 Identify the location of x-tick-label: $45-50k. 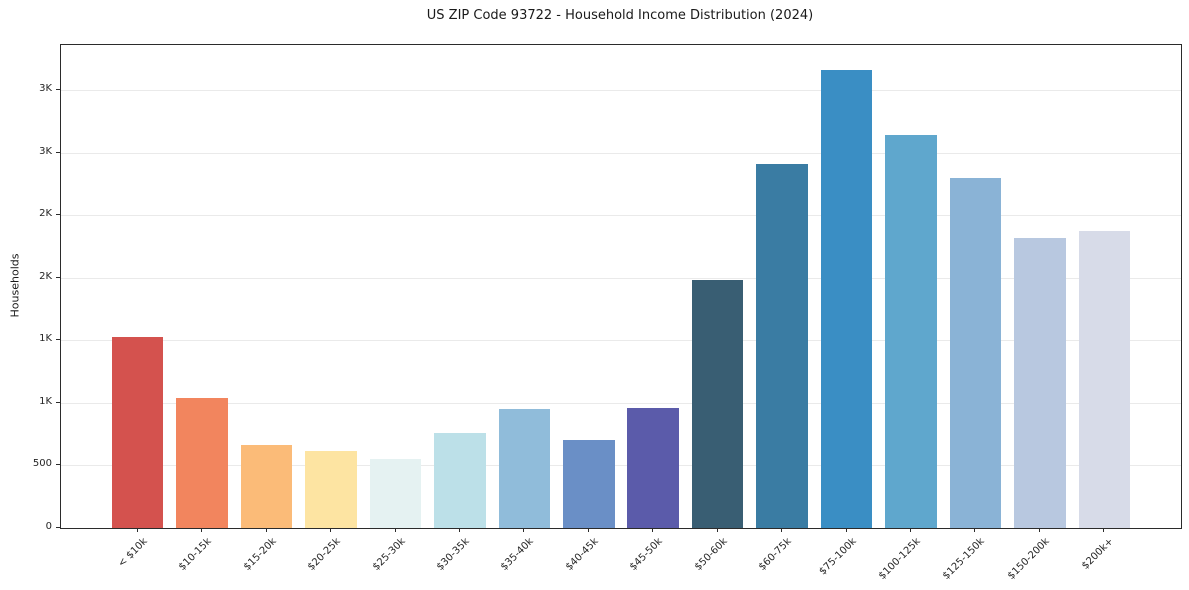
(646, 554).